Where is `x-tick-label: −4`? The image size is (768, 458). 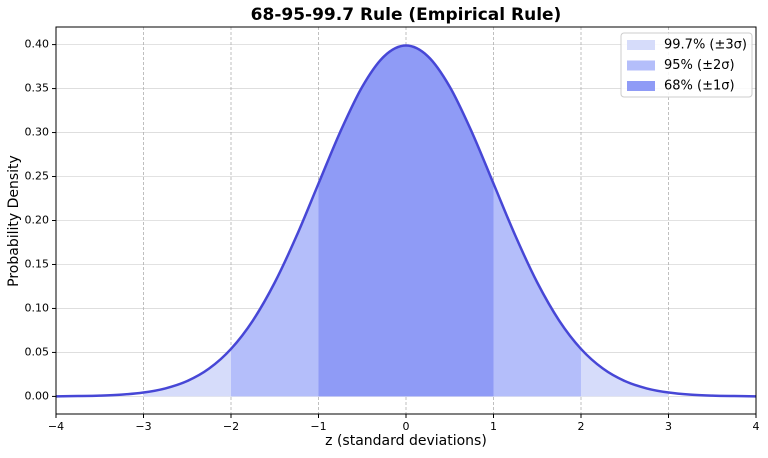
x-tick-label: −4 is located at coordinates (56, 426).